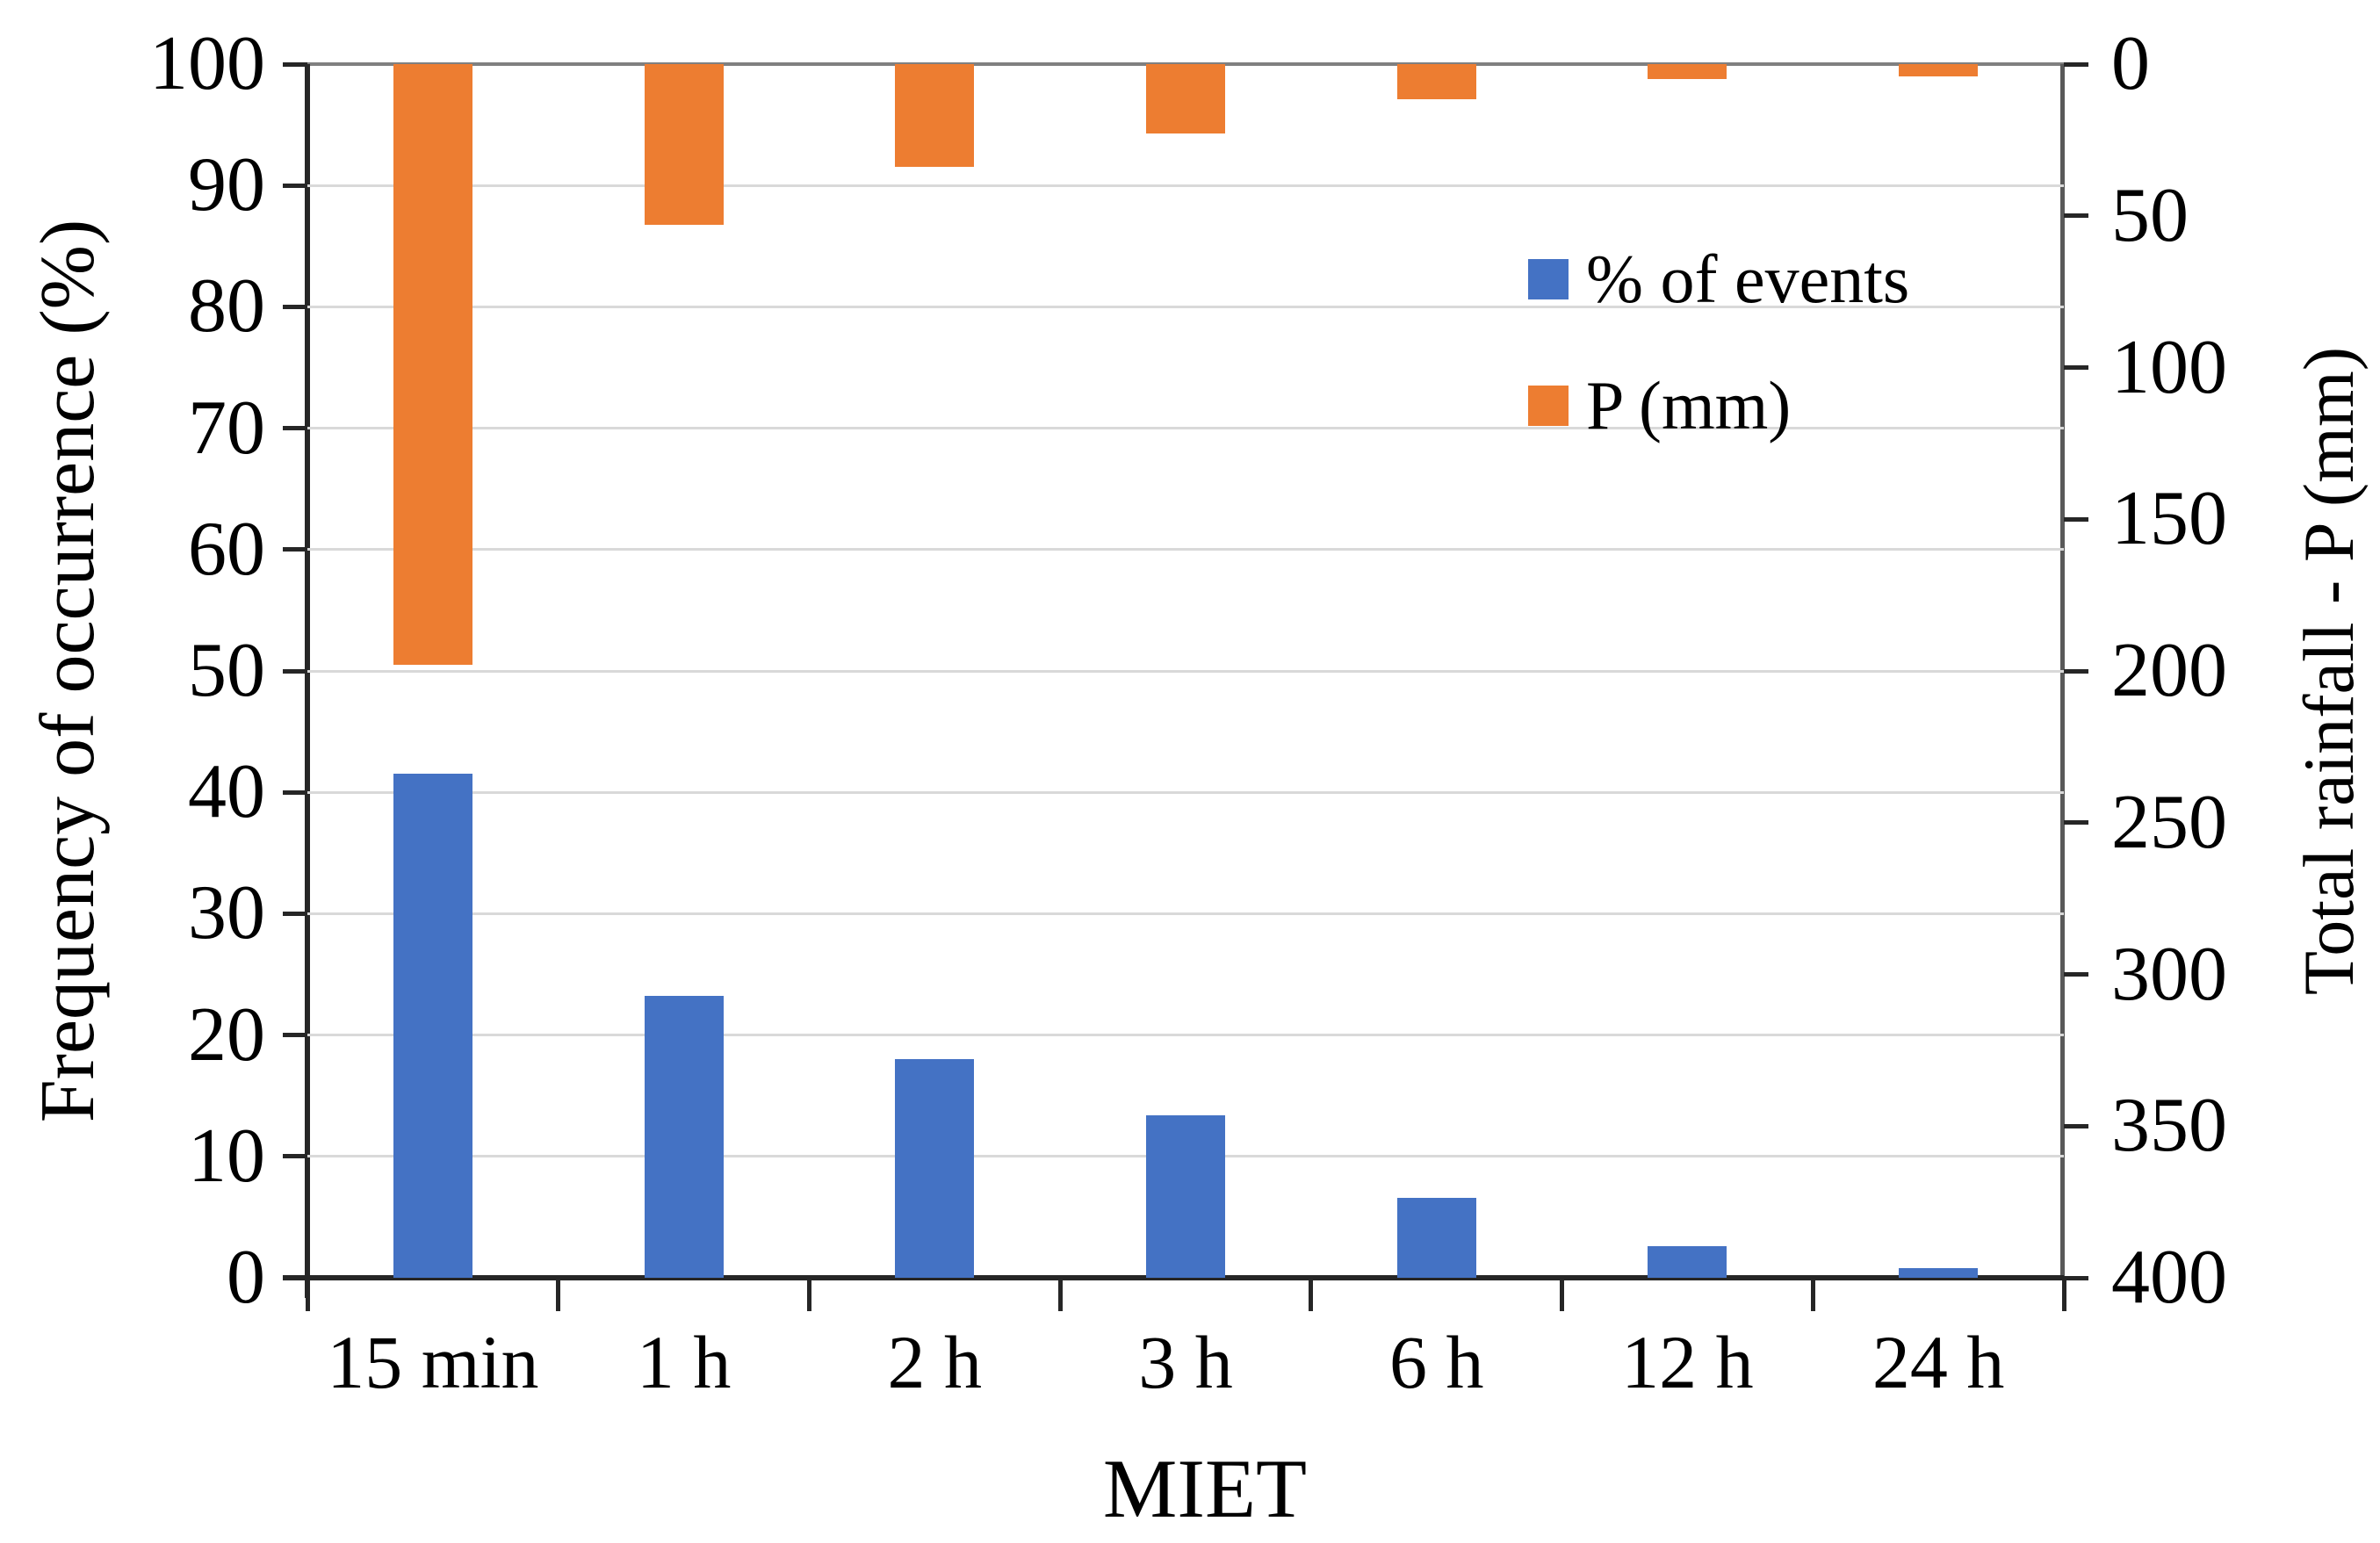 The width and height of the screenshot is (2380, 1543). What do you see at coordinates (1436, 82) in the screenshot?
I see `bar-p-mm-6-h` at bounding box center [1436, 82].